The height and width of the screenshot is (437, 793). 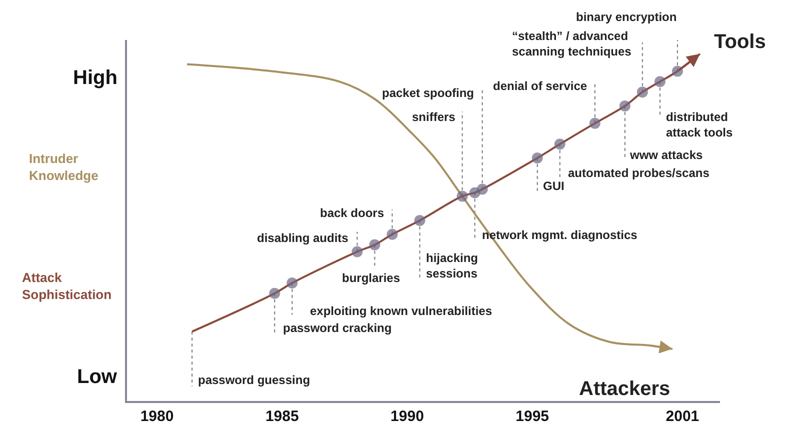 I want to click on annotation: back doors, so click(x=352, y=213).